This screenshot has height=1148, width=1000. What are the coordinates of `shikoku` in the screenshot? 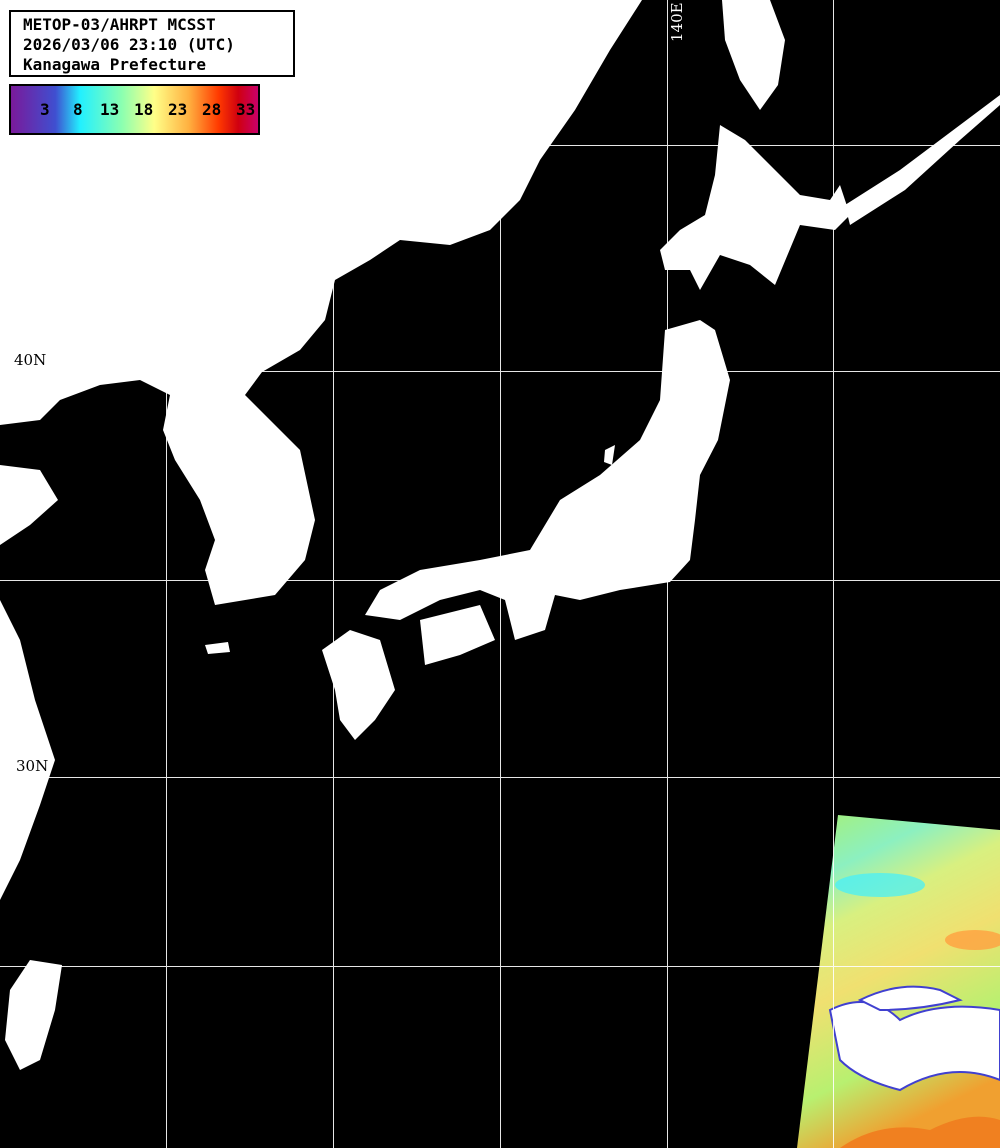 It's located at (457, 635).